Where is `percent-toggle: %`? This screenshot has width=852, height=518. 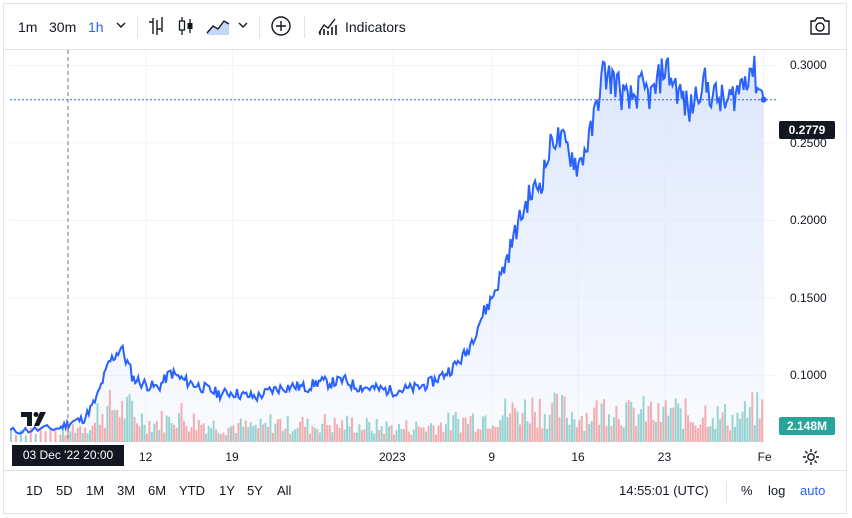 percent-toggle: % is located at coordinates (747, 490).